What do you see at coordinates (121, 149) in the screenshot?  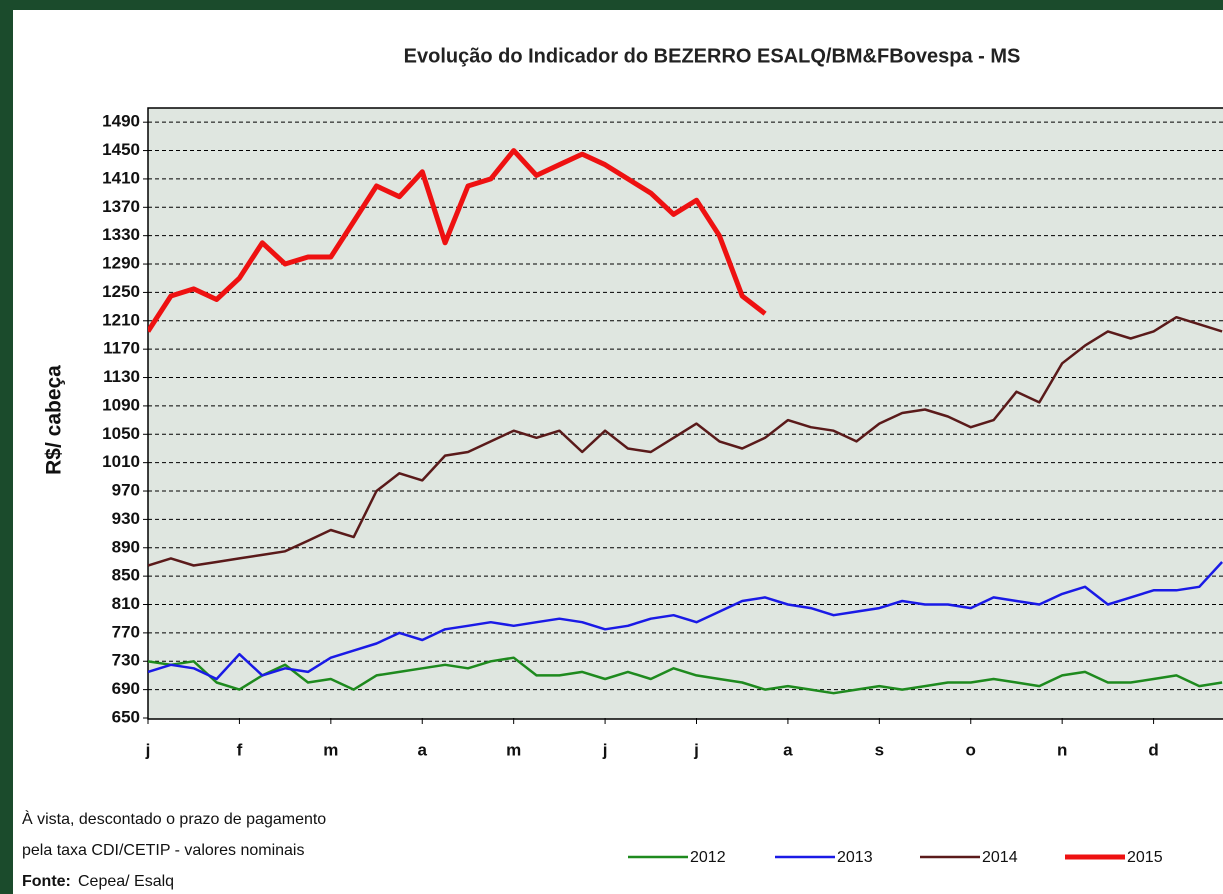 I see `y-tick-label: 1450` at bounding box center [121, 149].